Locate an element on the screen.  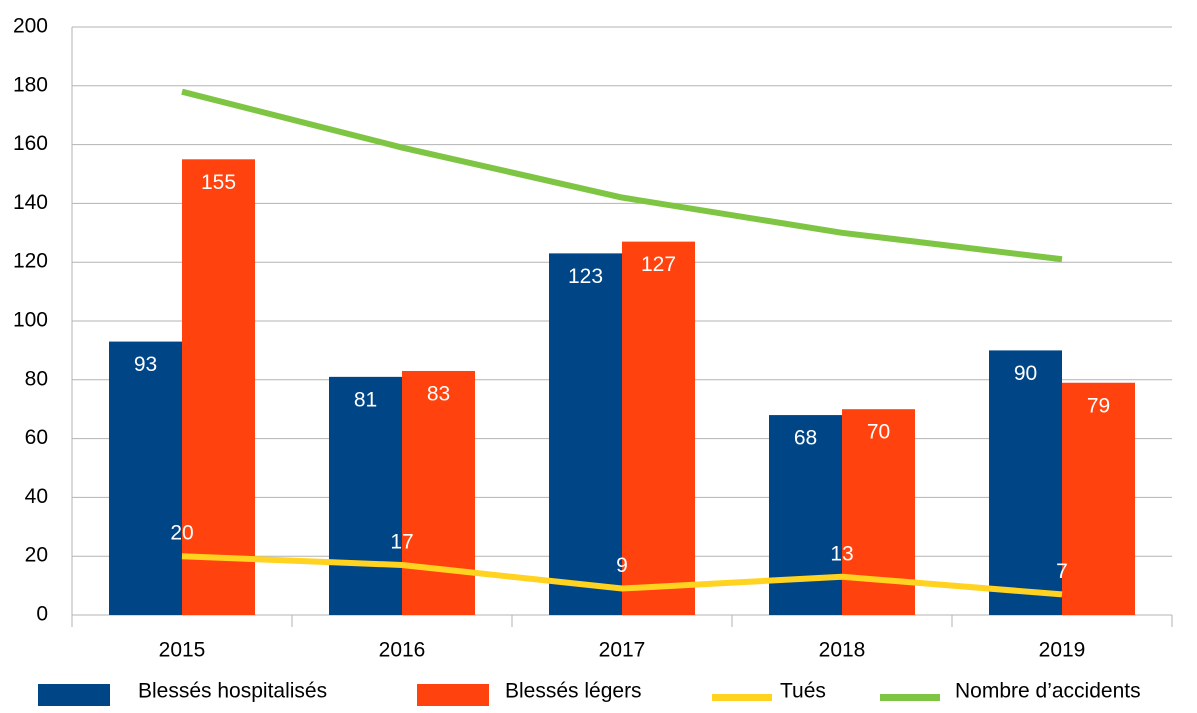
line-label: 13 is located at coordinates (841, 553).